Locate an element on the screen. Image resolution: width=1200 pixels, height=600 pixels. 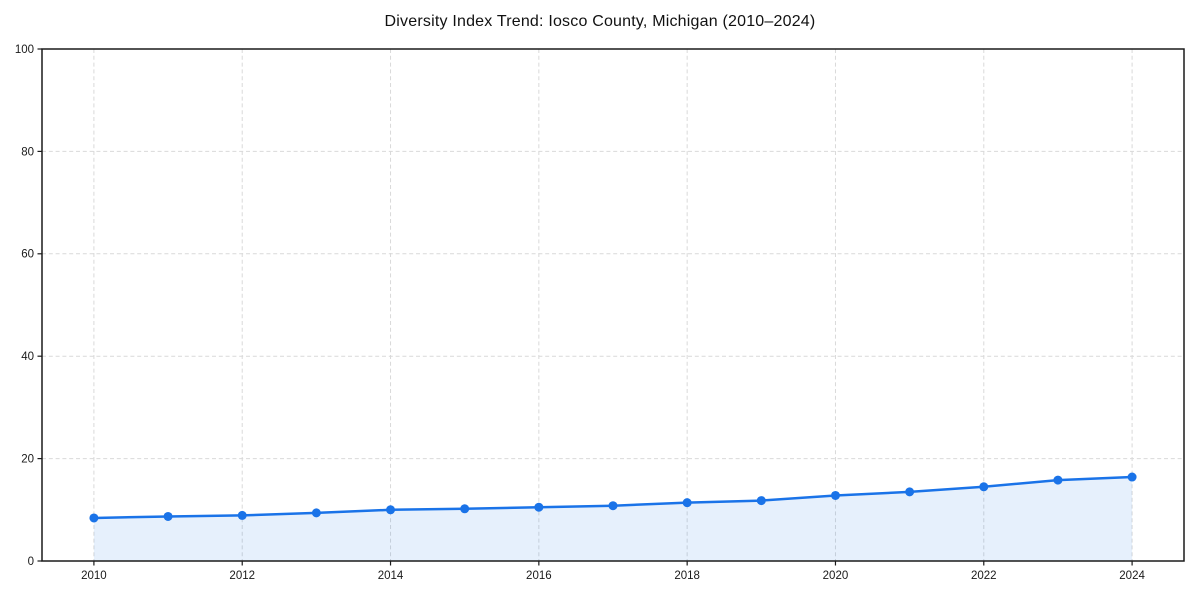
data-point-markers is located at coordinates (613, 497).